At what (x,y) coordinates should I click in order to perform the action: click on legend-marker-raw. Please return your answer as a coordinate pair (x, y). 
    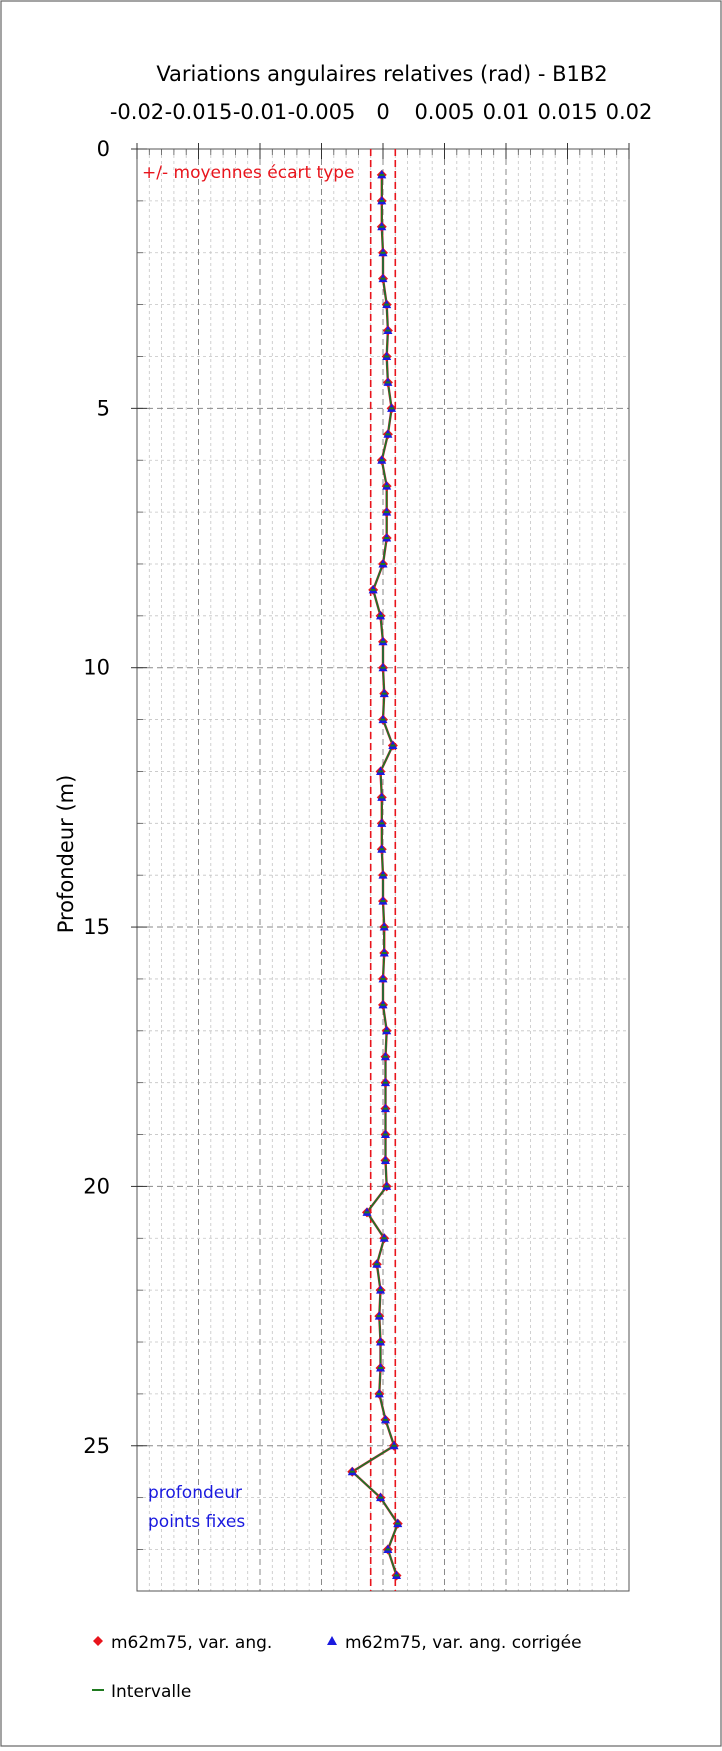
    Looking at the image, I should click on (98, 1641).